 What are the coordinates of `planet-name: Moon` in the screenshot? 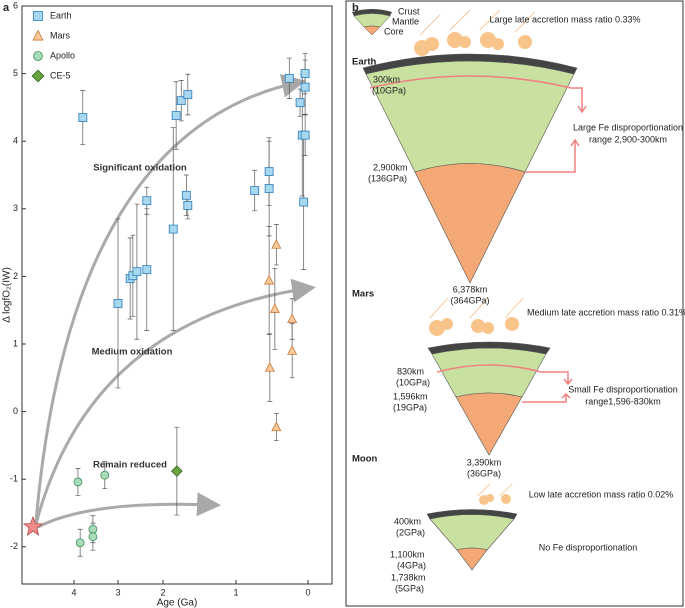 It's located at (365, 459).